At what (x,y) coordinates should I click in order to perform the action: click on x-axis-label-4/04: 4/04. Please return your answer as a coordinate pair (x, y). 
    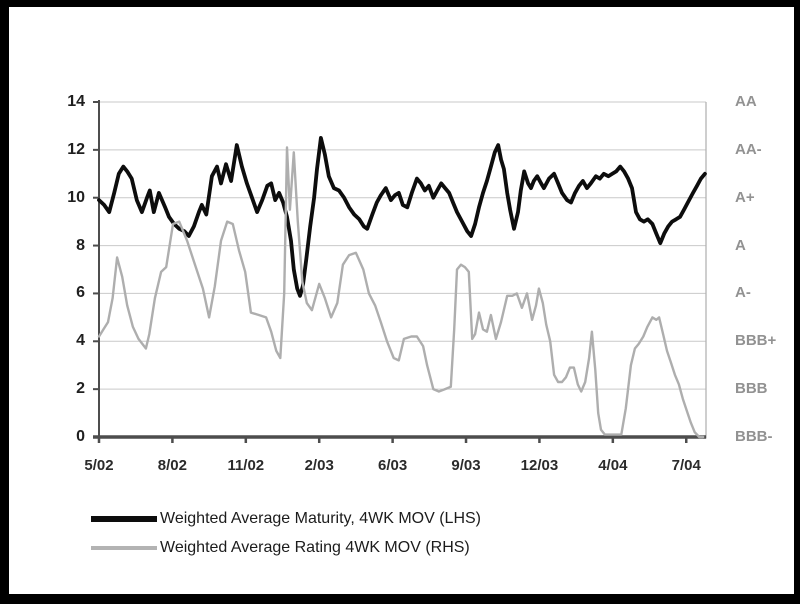
    Looking at the image, I should click on (613, 465).